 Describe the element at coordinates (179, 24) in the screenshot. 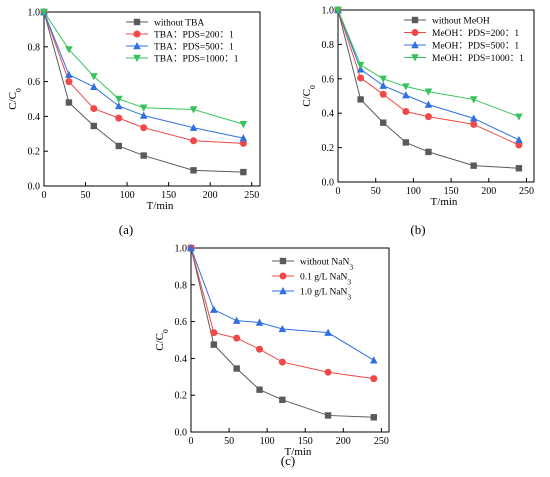

I see `legend-label: without TBA` at that location.